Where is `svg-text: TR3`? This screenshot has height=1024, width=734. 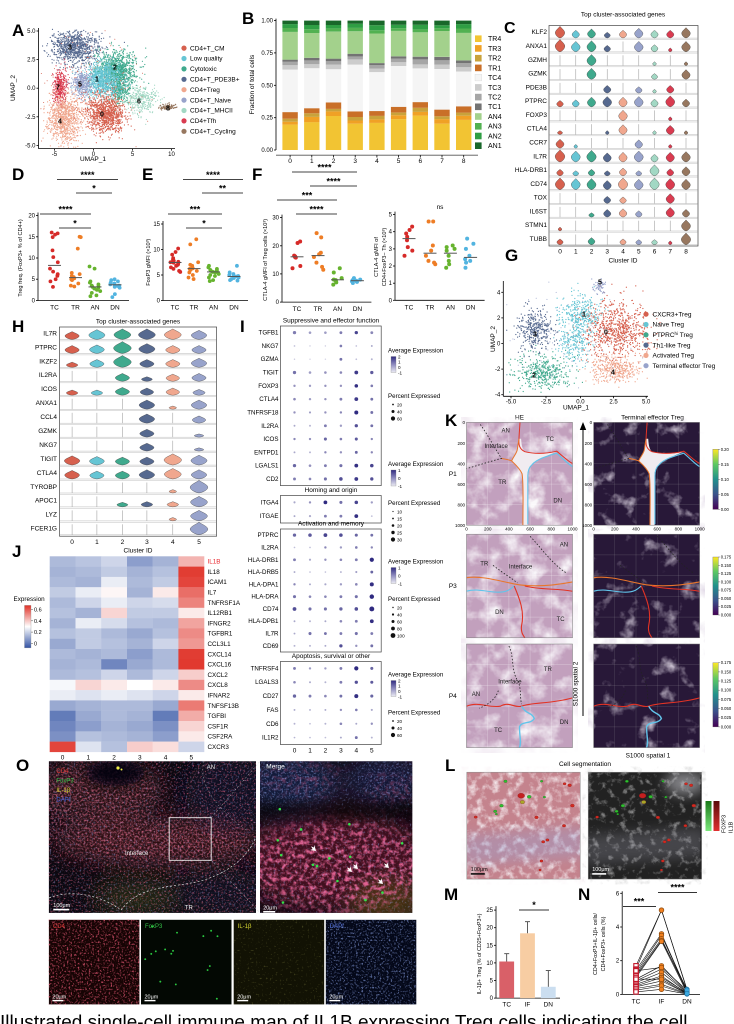 svg-text: TR3 is located at coordinates (494, 49).